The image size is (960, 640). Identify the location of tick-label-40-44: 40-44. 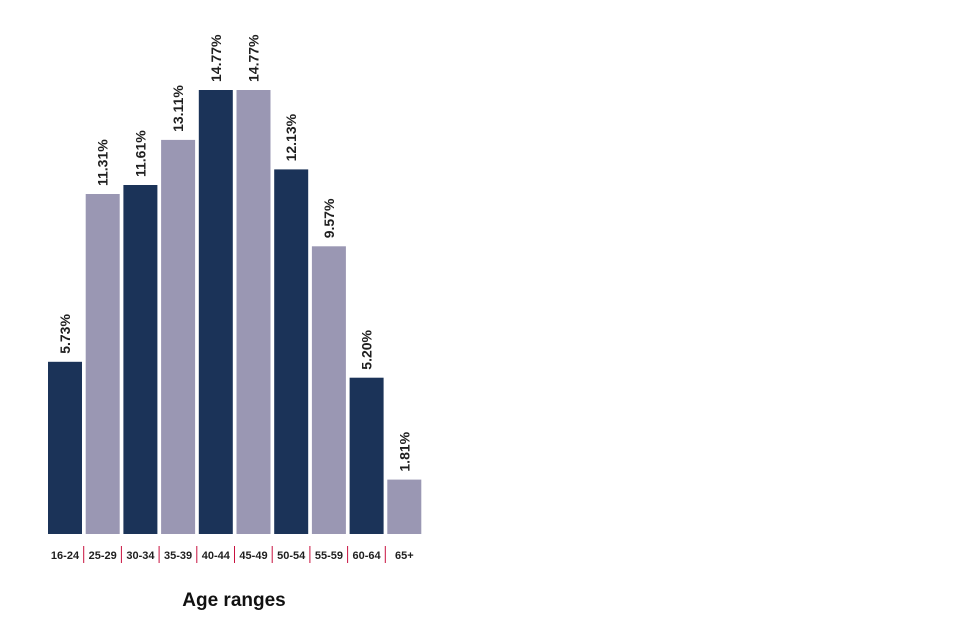
(216, 556).